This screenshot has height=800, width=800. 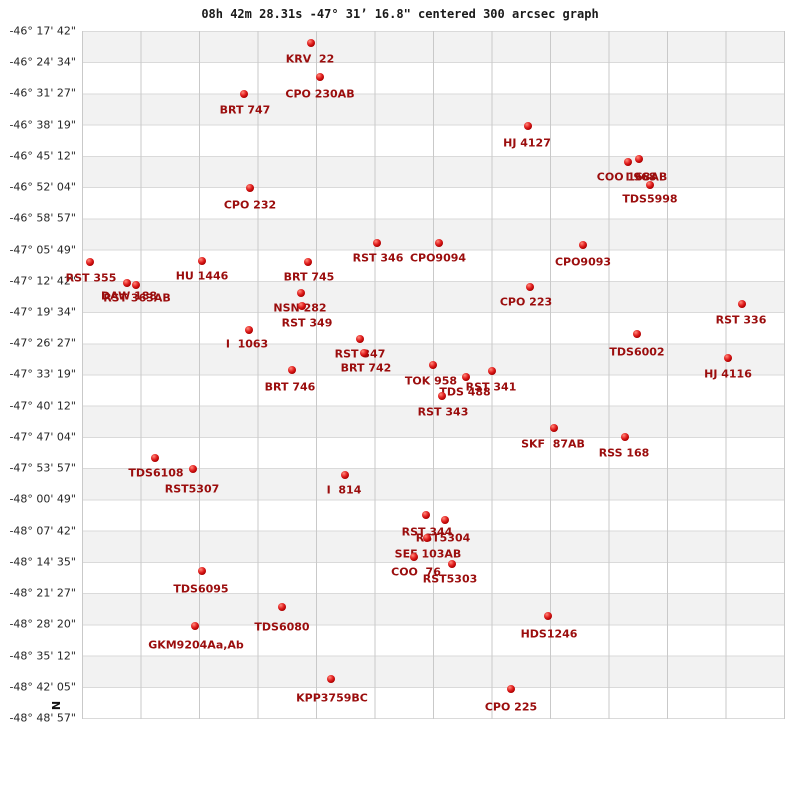 What do you see at coordinates (526, 302) in the screenshot?
I see `star-label: CPO 223` at bounding box center [526, 302].